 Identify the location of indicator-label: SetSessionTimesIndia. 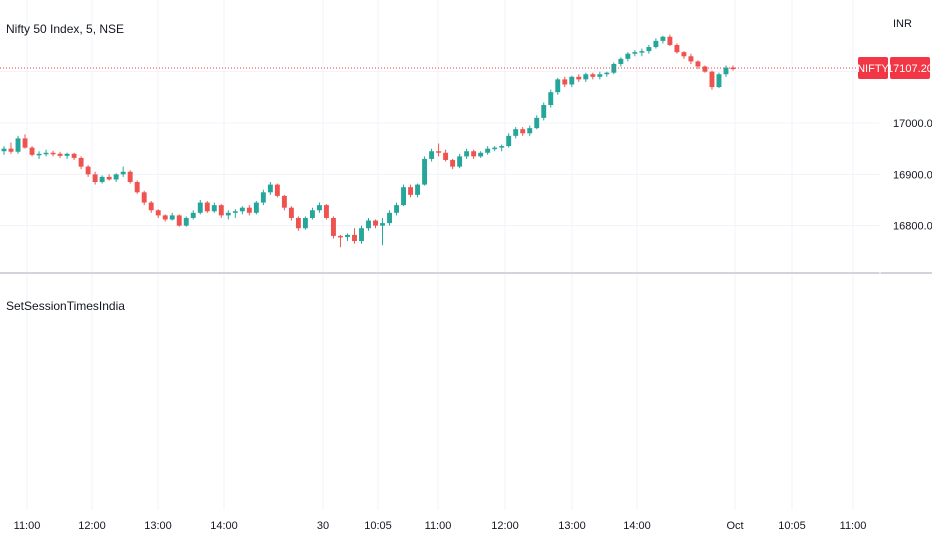
(65, 306).